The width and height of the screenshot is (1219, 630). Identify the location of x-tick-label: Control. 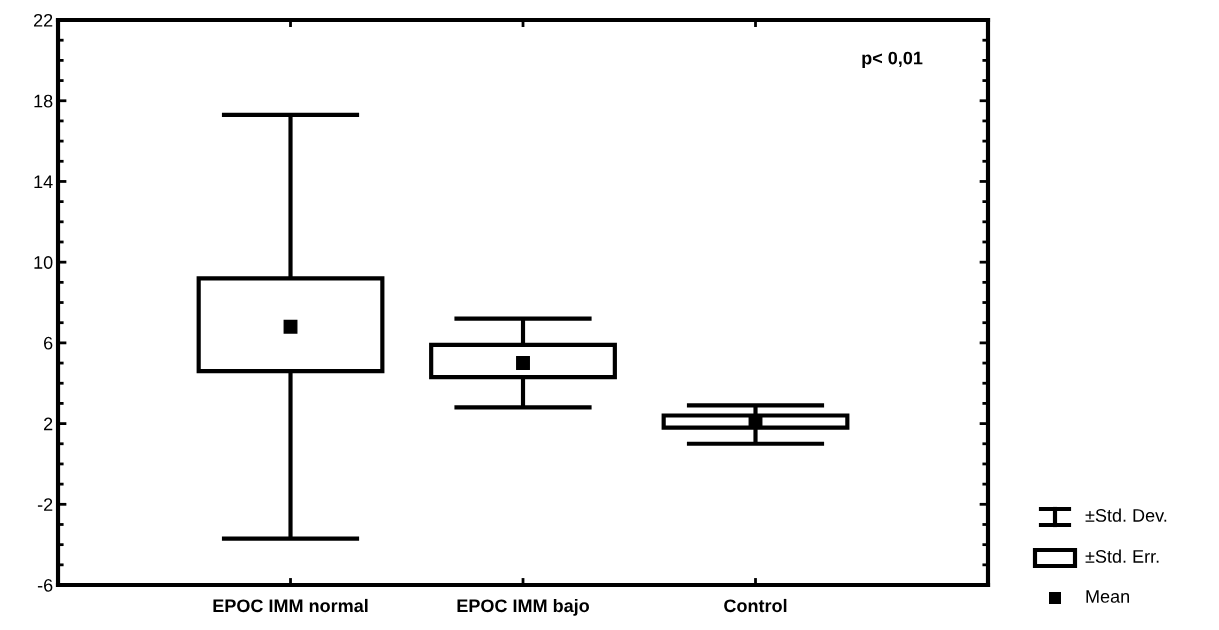
(755, 605).